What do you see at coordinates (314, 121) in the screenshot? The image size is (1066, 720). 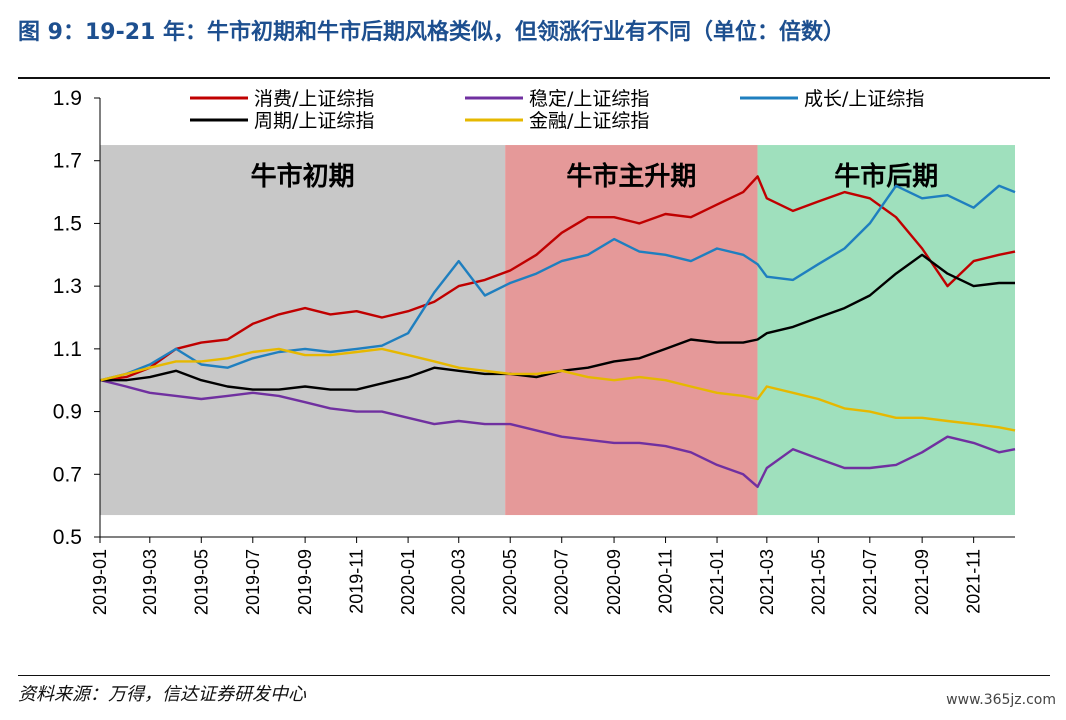 I see `legend-label-3: 周期/上证综指` at bounding box center [314, 121].